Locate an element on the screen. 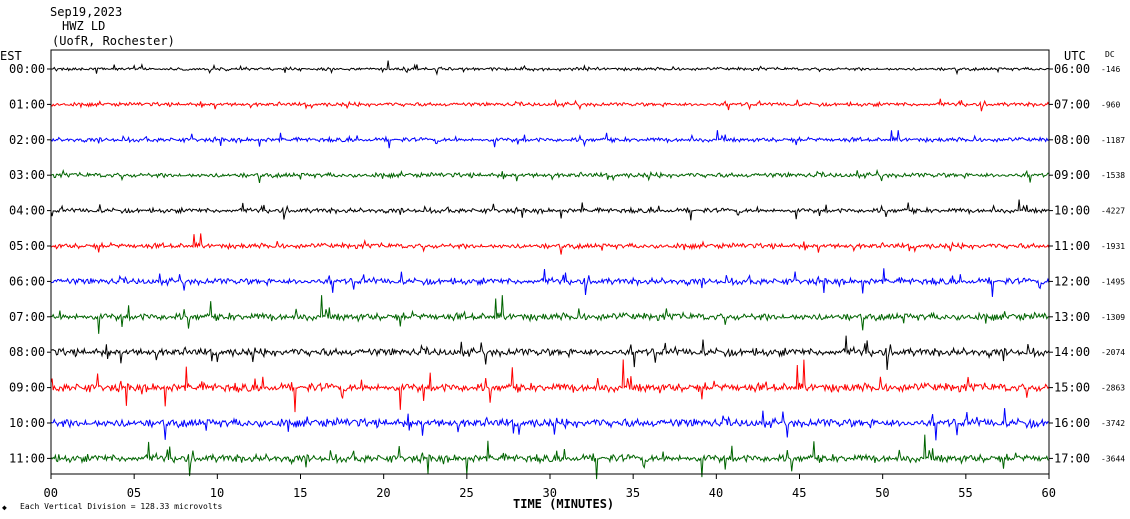 This screenshot has width=1130, height=519. dc-value: -3644 is located at coordinates (1113, 458).